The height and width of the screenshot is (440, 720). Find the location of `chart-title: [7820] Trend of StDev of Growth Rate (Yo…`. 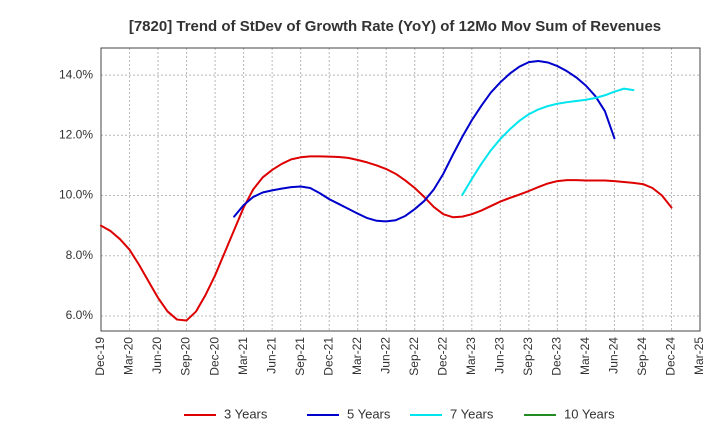

chart-title: [7820] Trend of StDev of Growth Rate (Yo… is located at coordinates (395, 26).